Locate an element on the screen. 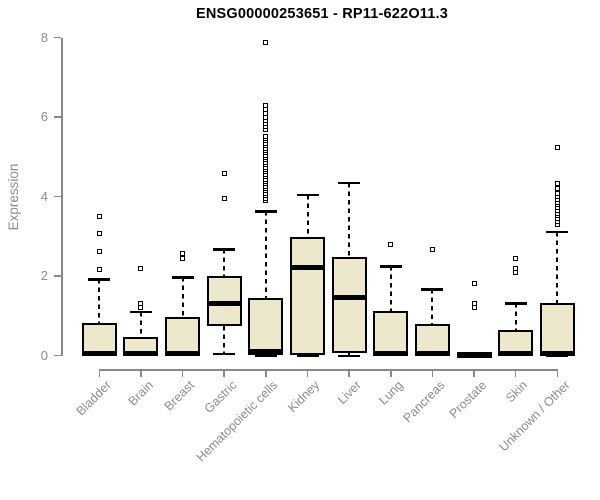  whisker-cap-upper-hematopoietic-cells is located at coordinates (265, 211).